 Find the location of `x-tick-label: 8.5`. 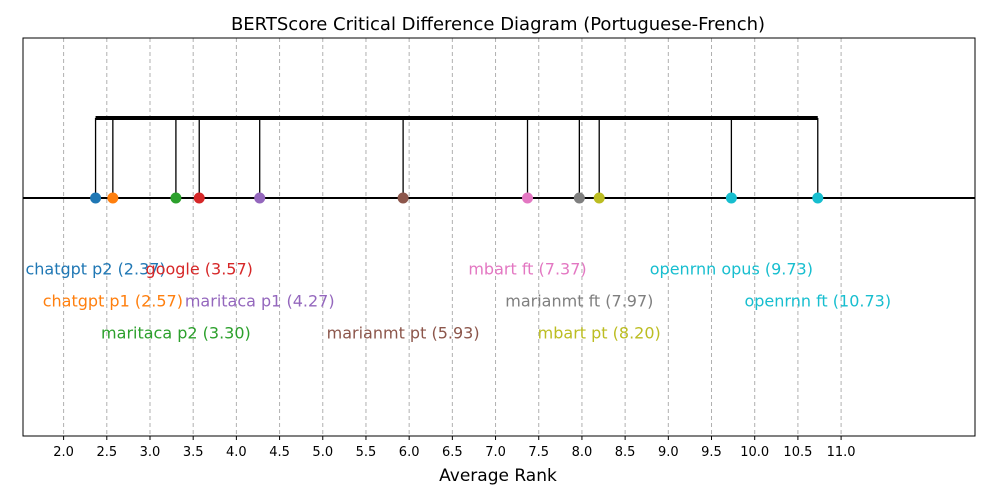

x-tick-label: 8.5 is located at coordinates (625, 452).